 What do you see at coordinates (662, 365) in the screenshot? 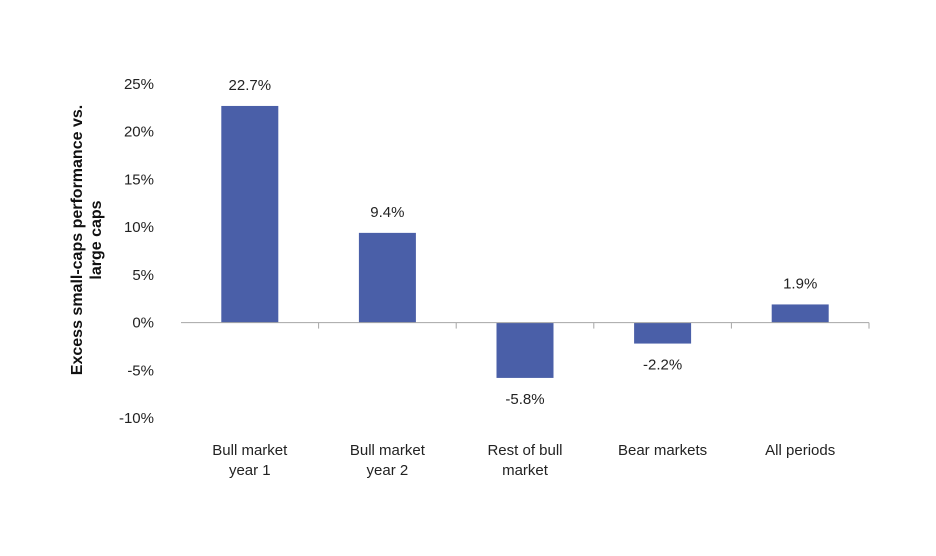
I see `data-label: -2.2%` at bounding box center [662, 365].